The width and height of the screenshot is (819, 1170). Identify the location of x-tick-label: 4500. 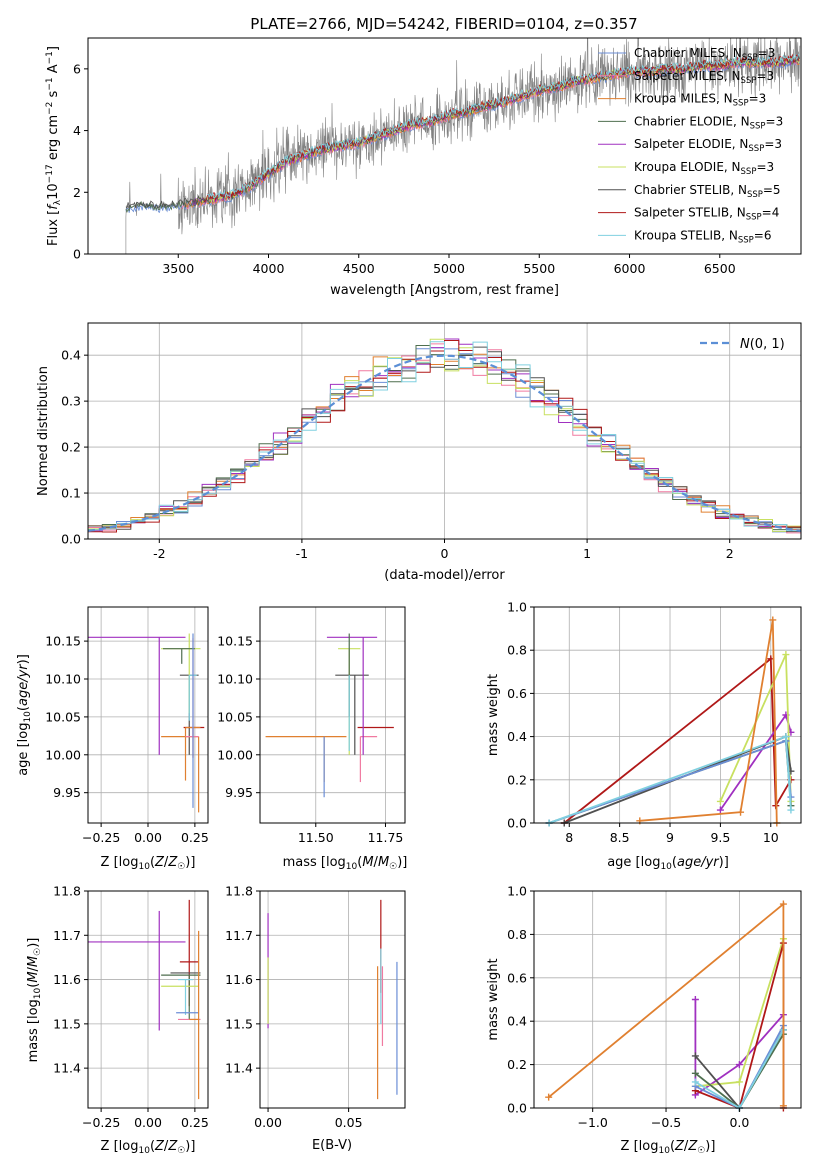
(359, 268).